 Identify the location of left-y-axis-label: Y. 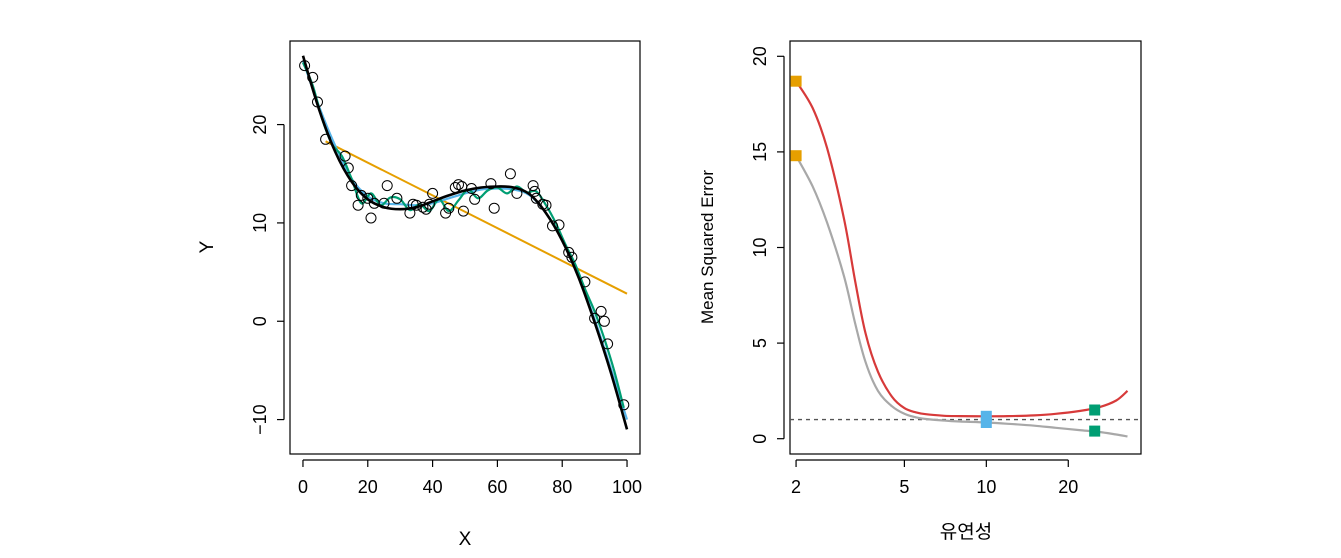
(207, 246).